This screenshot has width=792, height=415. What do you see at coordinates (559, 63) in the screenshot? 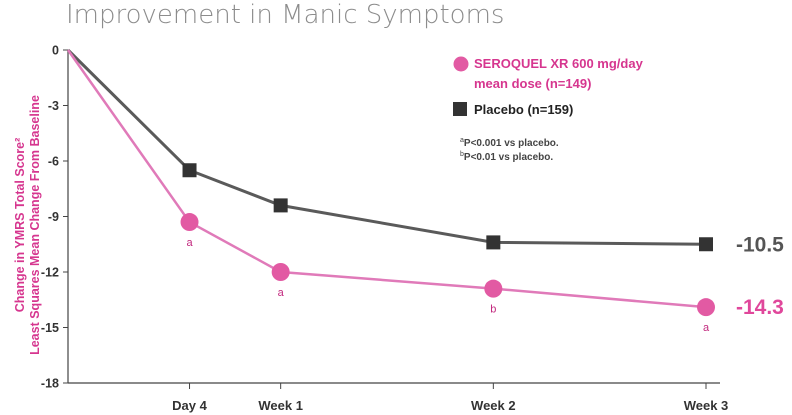
I see `legend-seroquel-label-line1: SEROQUEL XR 600 mg/day` at bounding box center [559, 63].